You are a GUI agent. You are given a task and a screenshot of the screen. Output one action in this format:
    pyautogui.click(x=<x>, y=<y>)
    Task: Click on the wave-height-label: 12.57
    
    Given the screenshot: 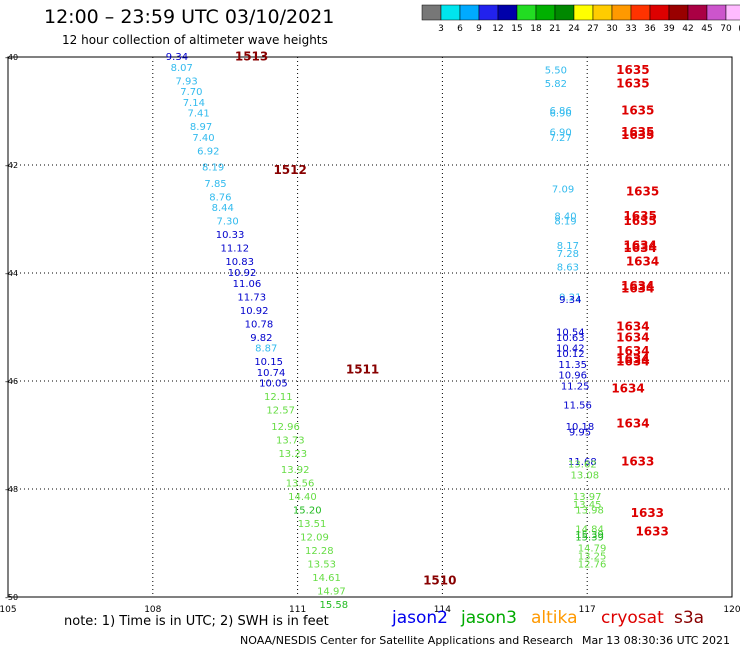 What is the action you would take?
    pyautogui.click(x=280, y=411)
    